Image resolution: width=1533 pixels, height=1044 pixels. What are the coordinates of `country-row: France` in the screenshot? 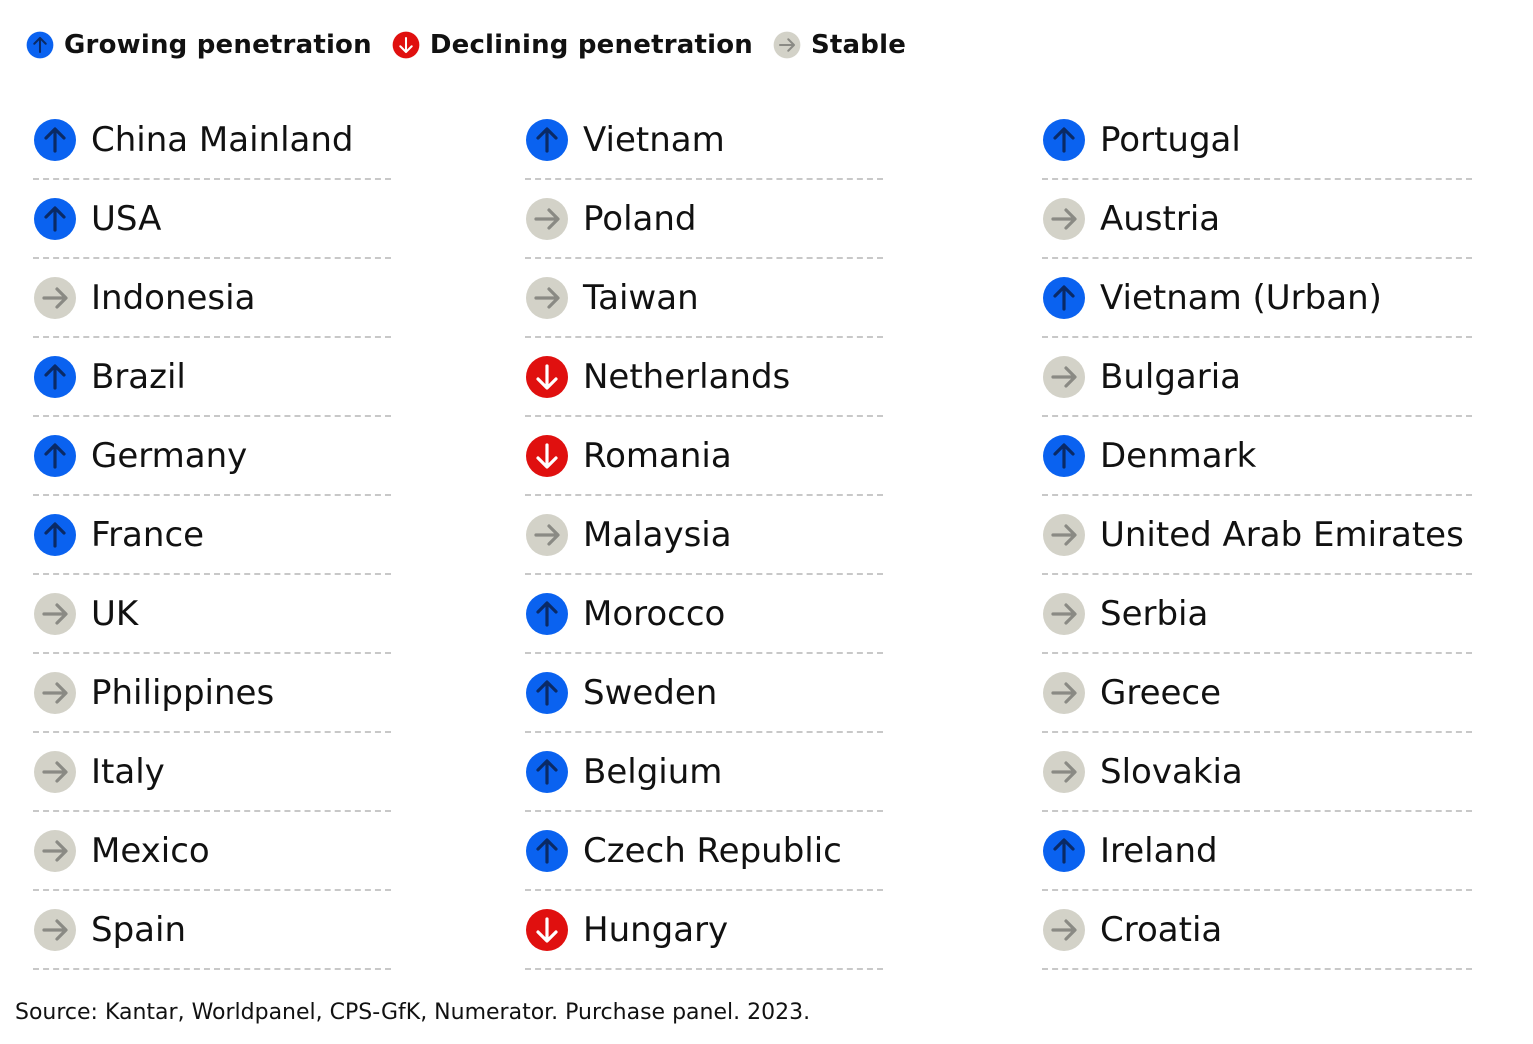 It's located at (212, 535).